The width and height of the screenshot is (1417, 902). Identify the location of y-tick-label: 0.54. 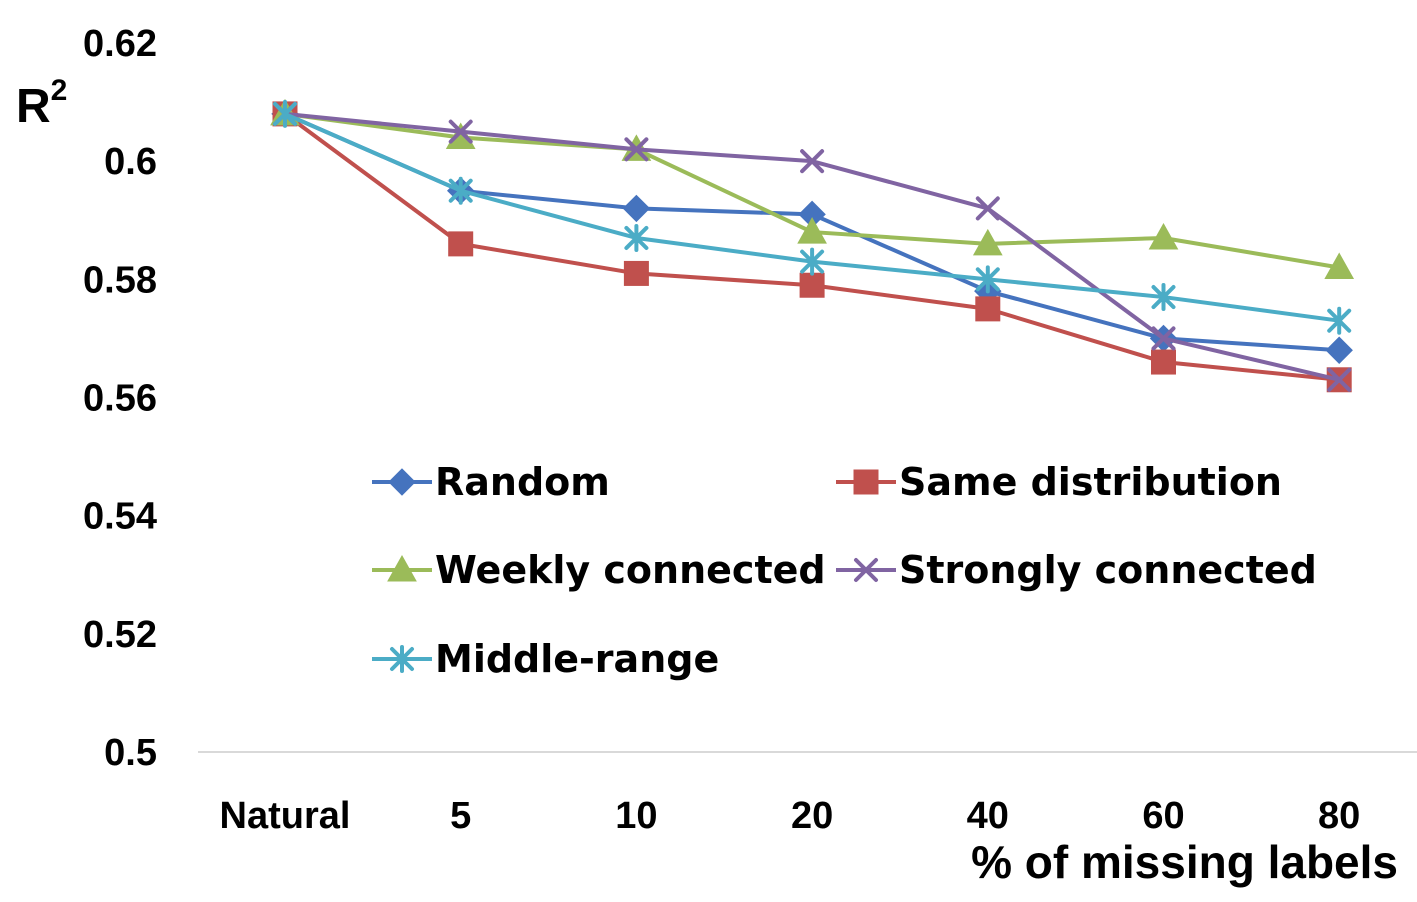
(120, 517).